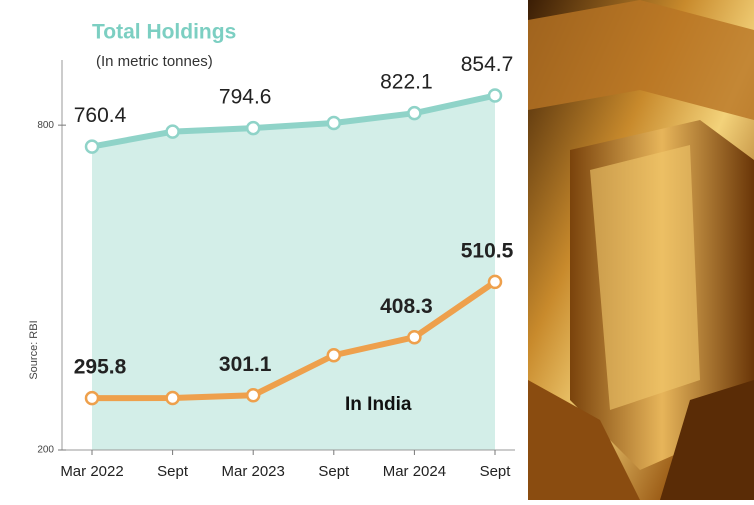  What do you see at coordinates (253, 471) in the screenshot?
I see `x-tick-label: Mar 2023` at bounding box center [253, 471].